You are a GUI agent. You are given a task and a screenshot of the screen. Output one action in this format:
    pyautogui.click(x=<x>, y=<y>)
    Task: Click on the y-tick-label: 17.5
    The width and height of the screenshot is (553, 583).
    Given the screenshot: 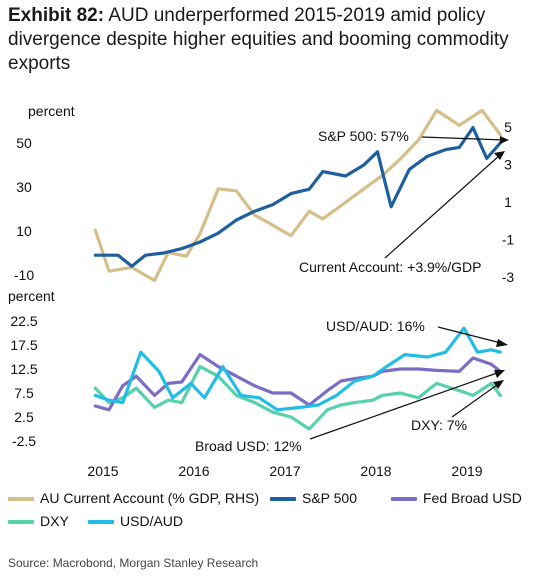 What is the action you would take?
    pyautogui.click(x=23, y=345)
    